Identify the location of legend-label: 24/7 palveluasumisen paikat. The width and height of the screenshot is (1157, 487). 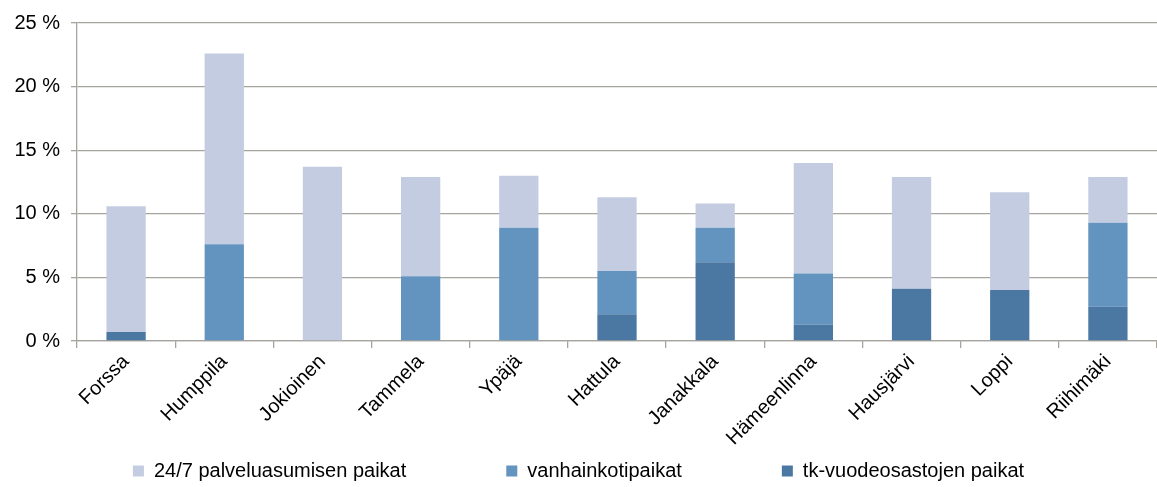
(280, 469).